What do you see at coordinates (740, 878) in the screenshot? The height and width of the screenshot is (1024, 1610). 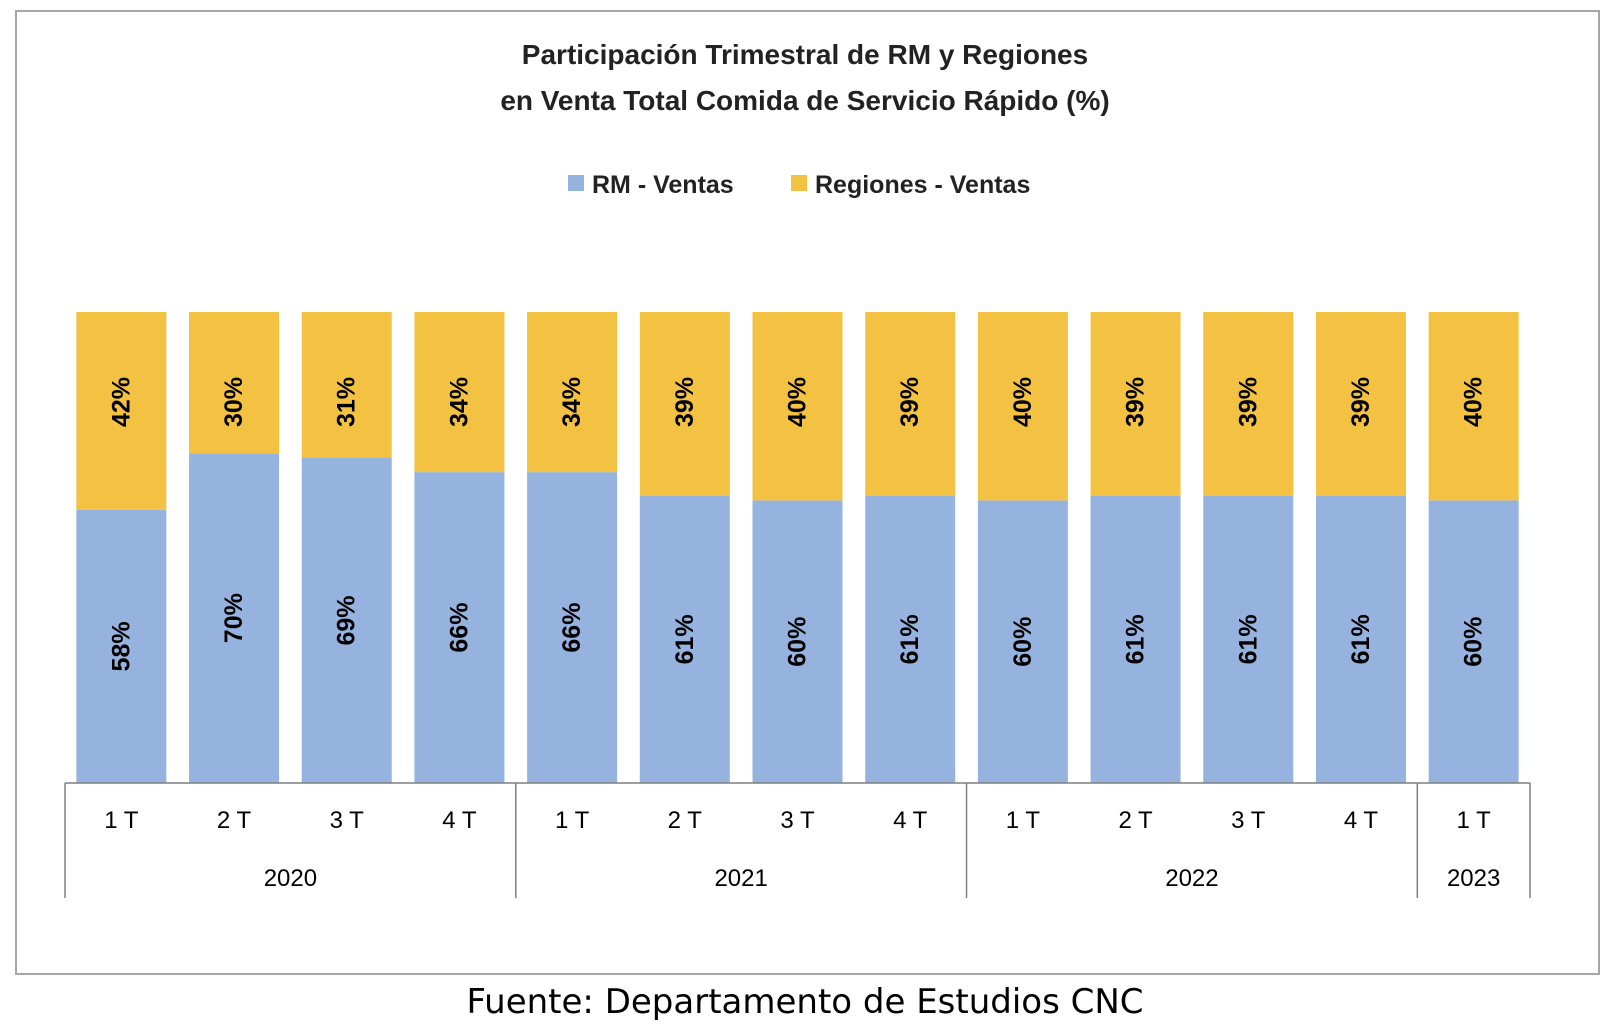 I see `x-group-label: 2021` at bounding box center [740, 878].